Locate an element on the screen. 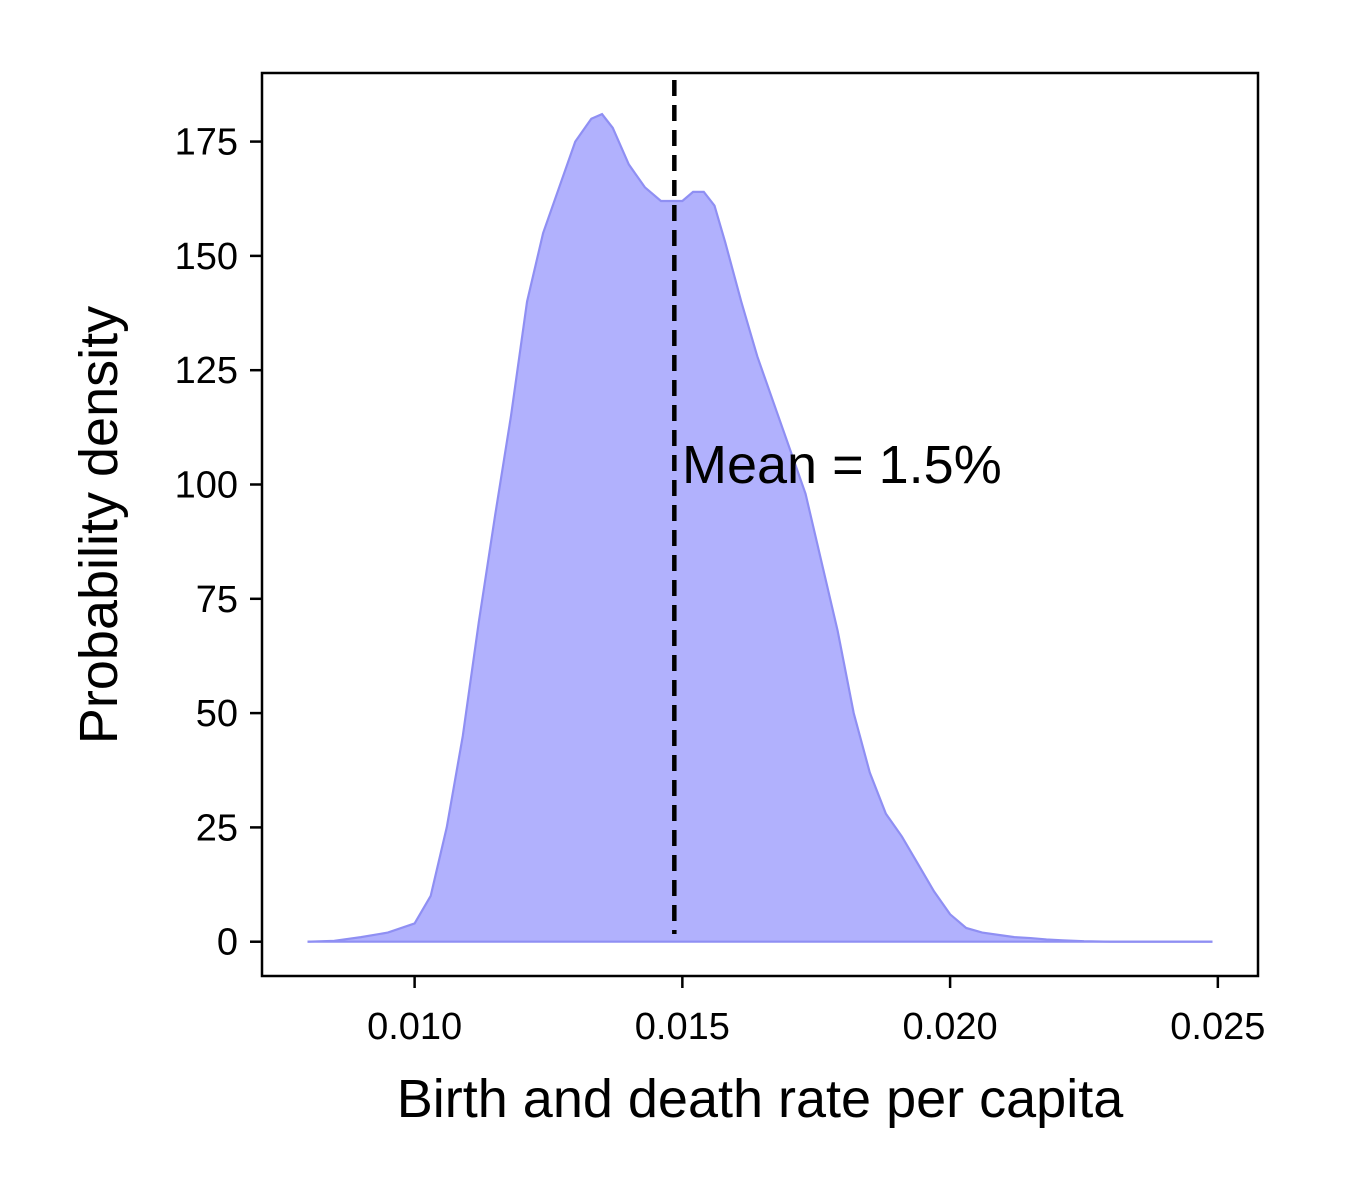 This screenshot has height=1200, width=1350. y-tick-label: 0 is located at coordinates (227, 943).